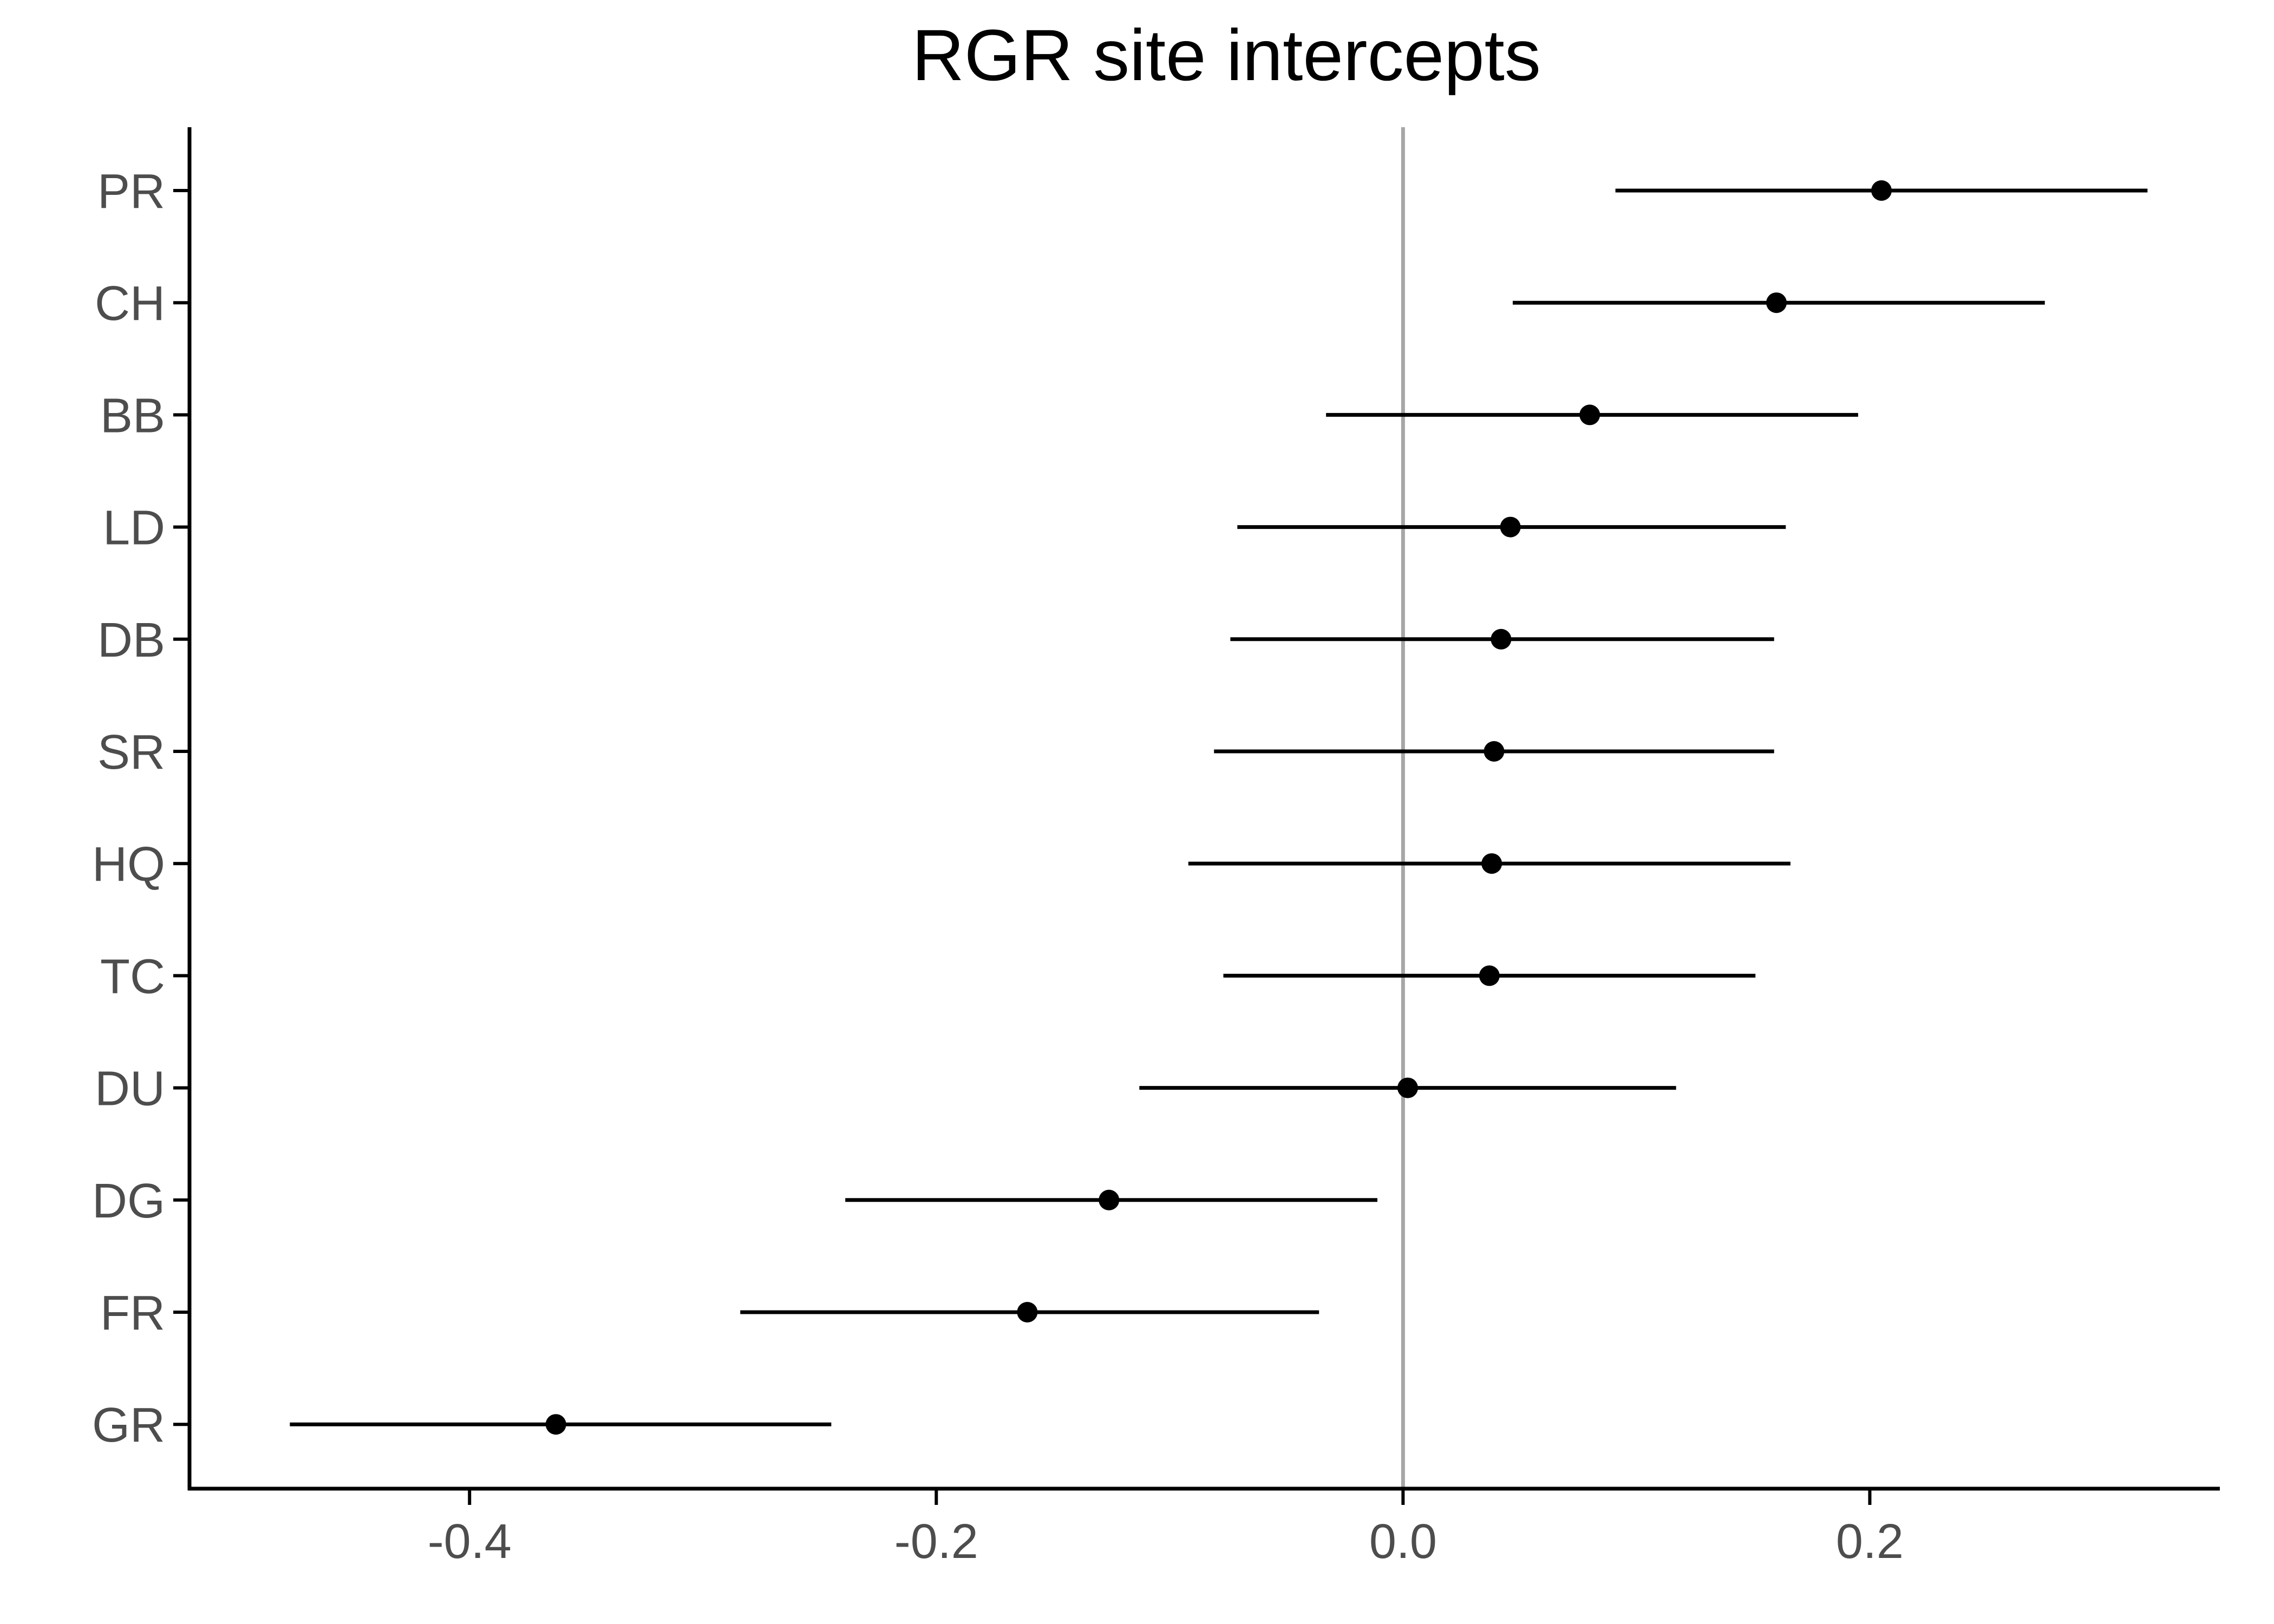 This screenshot has width=2274, height=1624. What do you see at coordinates (1403, 1542) in the screenshot?
I see `x-tick-label: 0.0` at bounding box center [1403, 1542].